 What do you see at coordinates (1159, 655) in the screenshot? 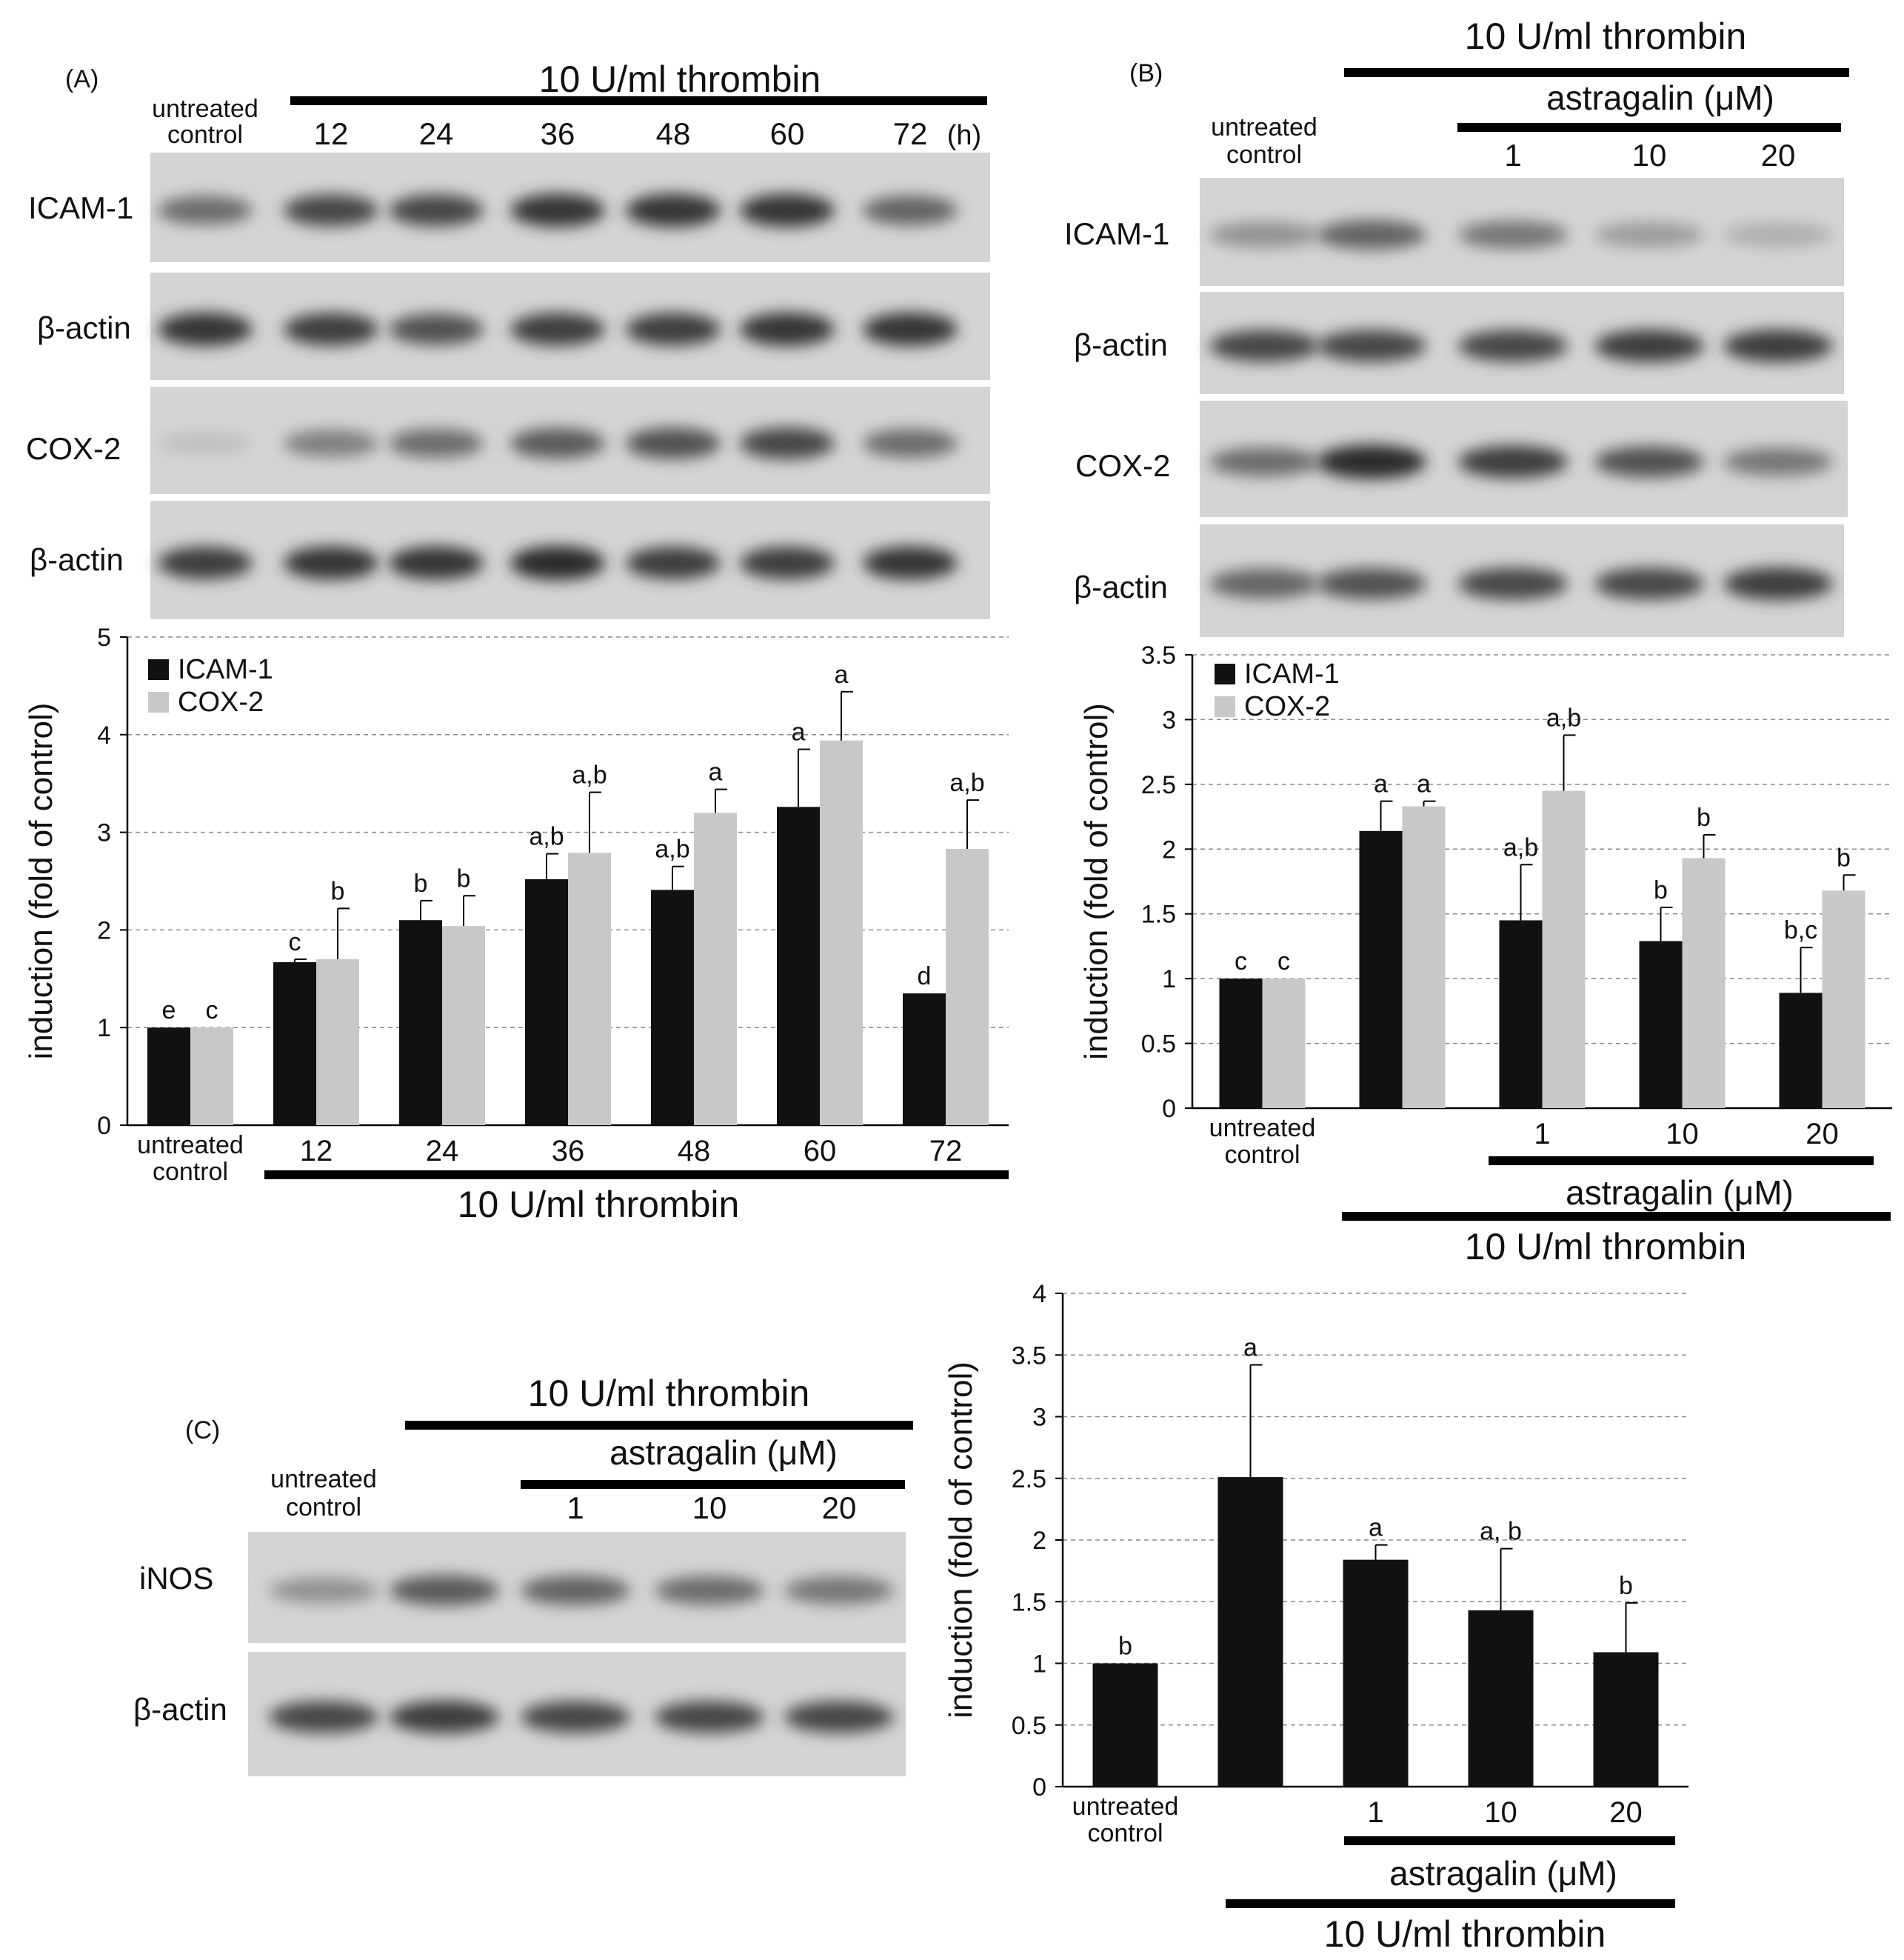
I see `y-tick-label: 3.5` at bounding box center [1159, 655].